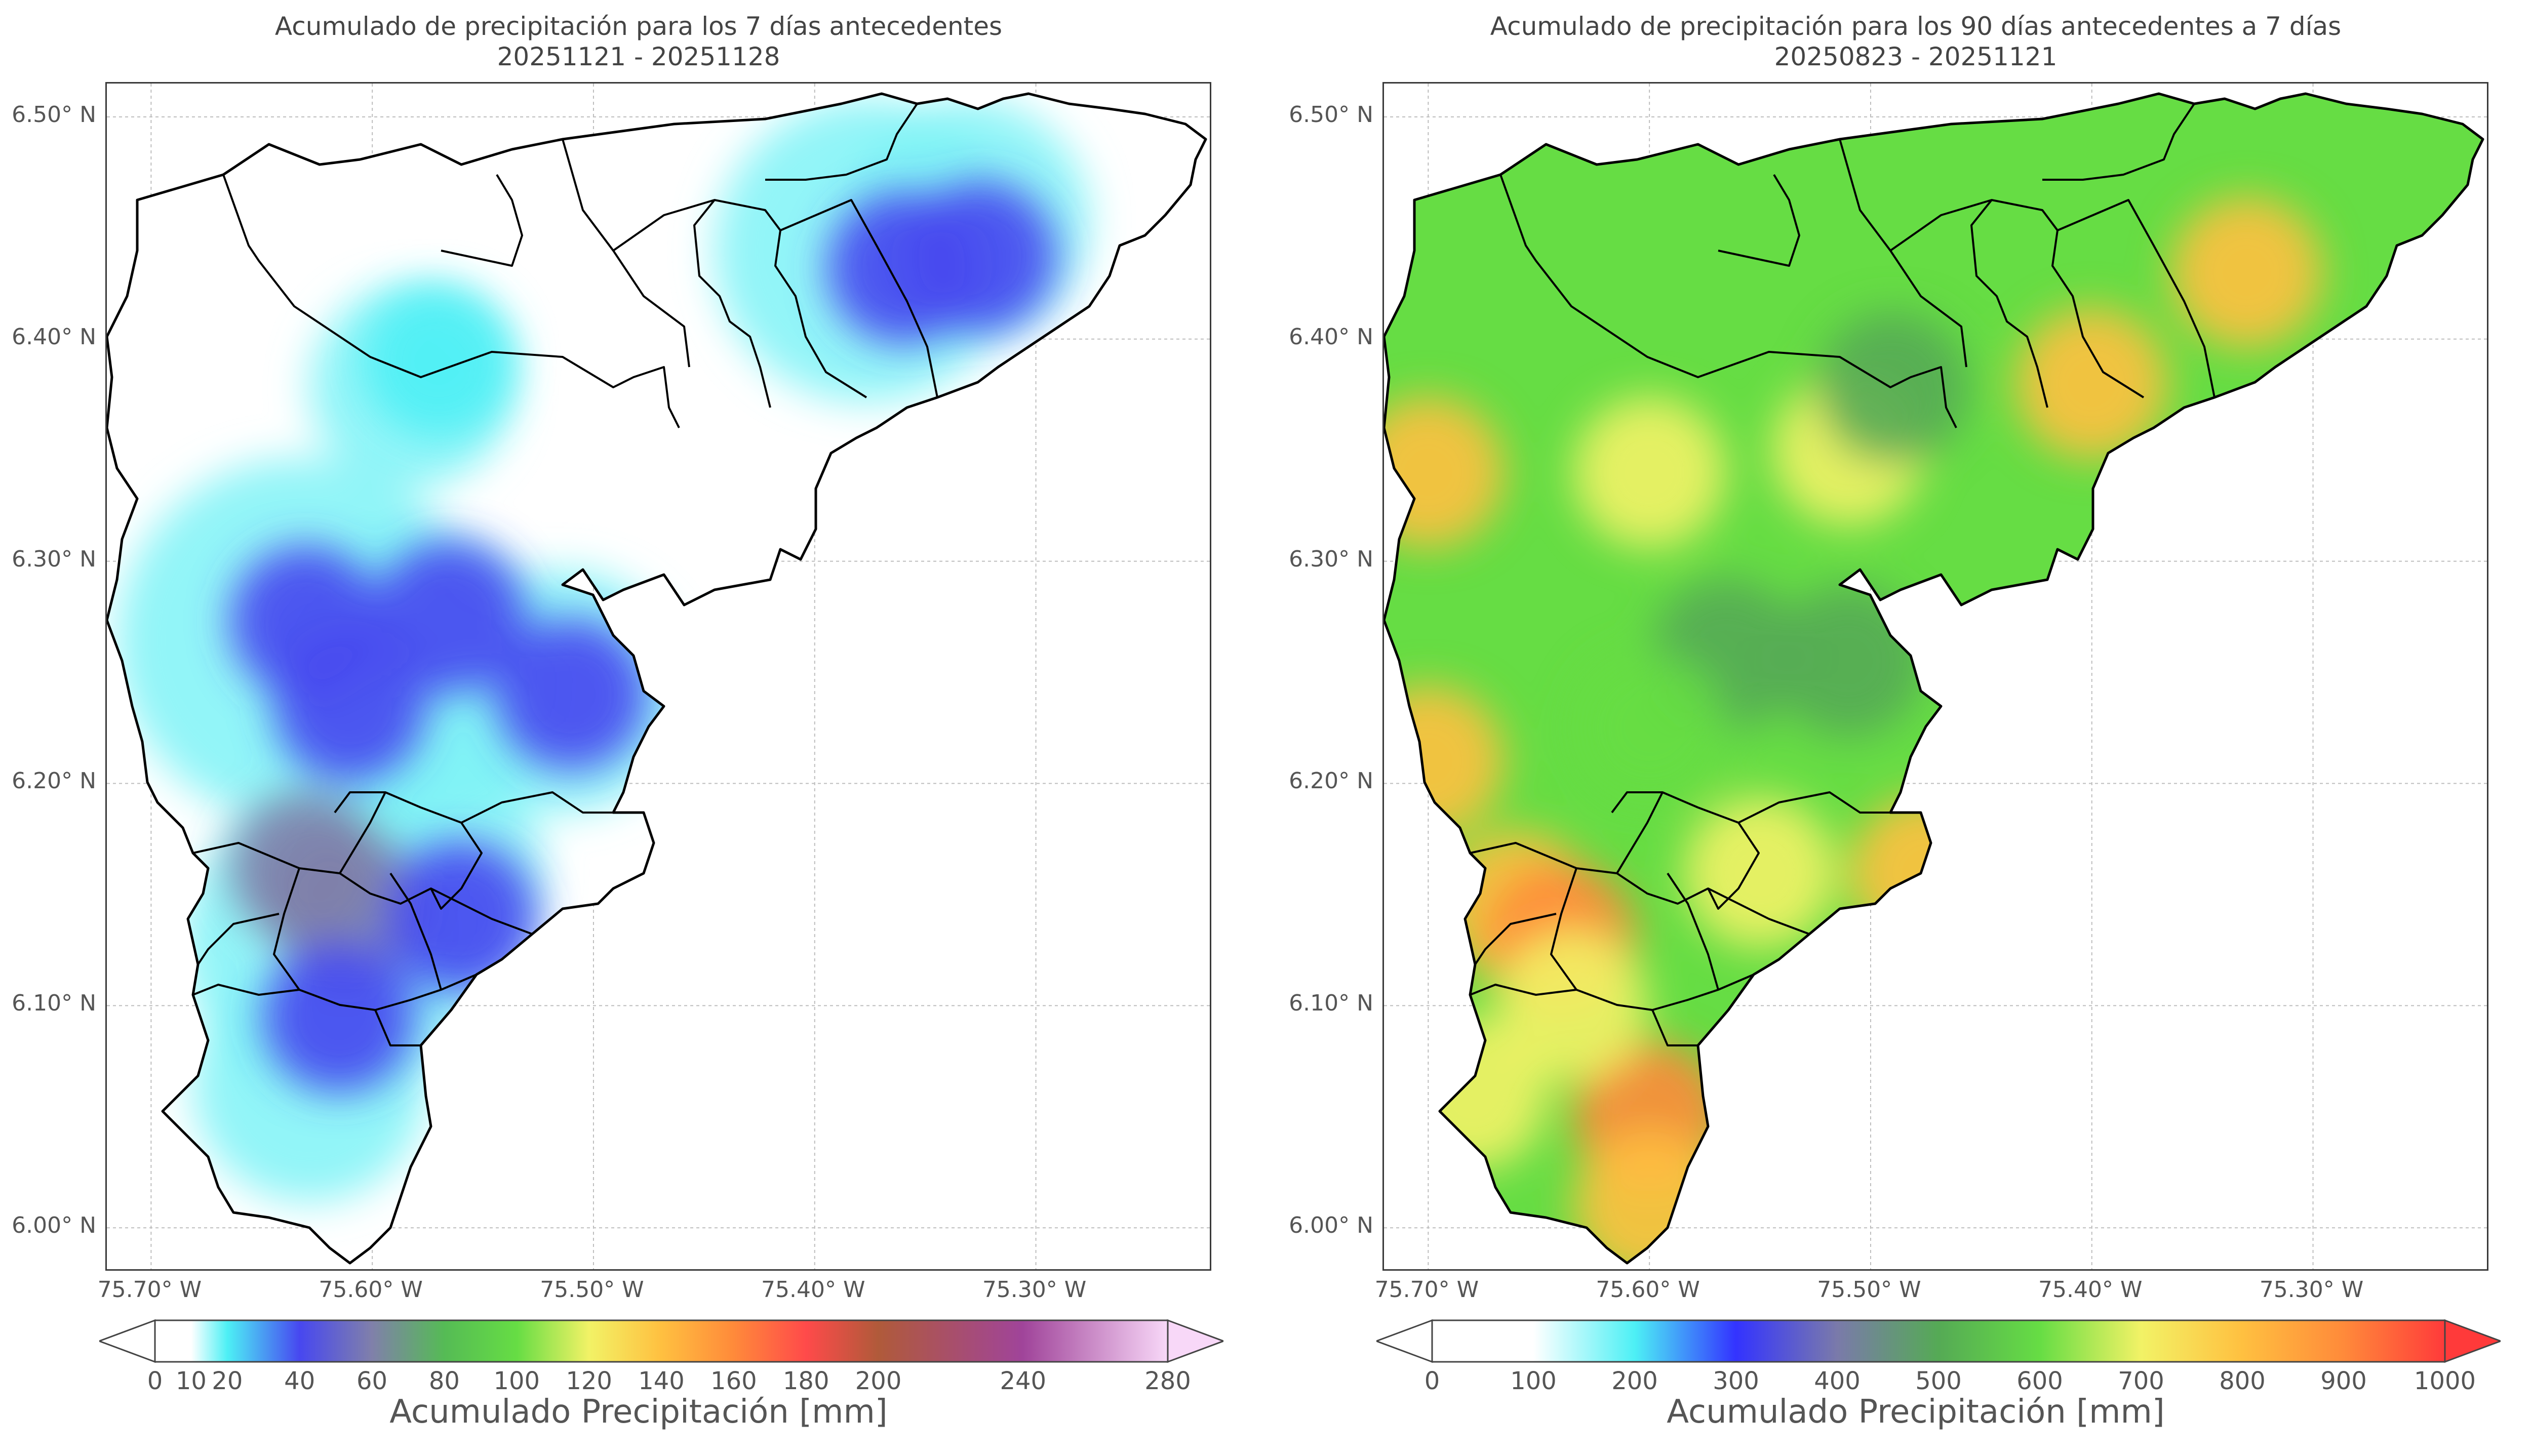  What do you see at coordinates (54, 114) in the screenshot?
I see `y-tick-label: 6.50° N` at bounding box center [54, 114].